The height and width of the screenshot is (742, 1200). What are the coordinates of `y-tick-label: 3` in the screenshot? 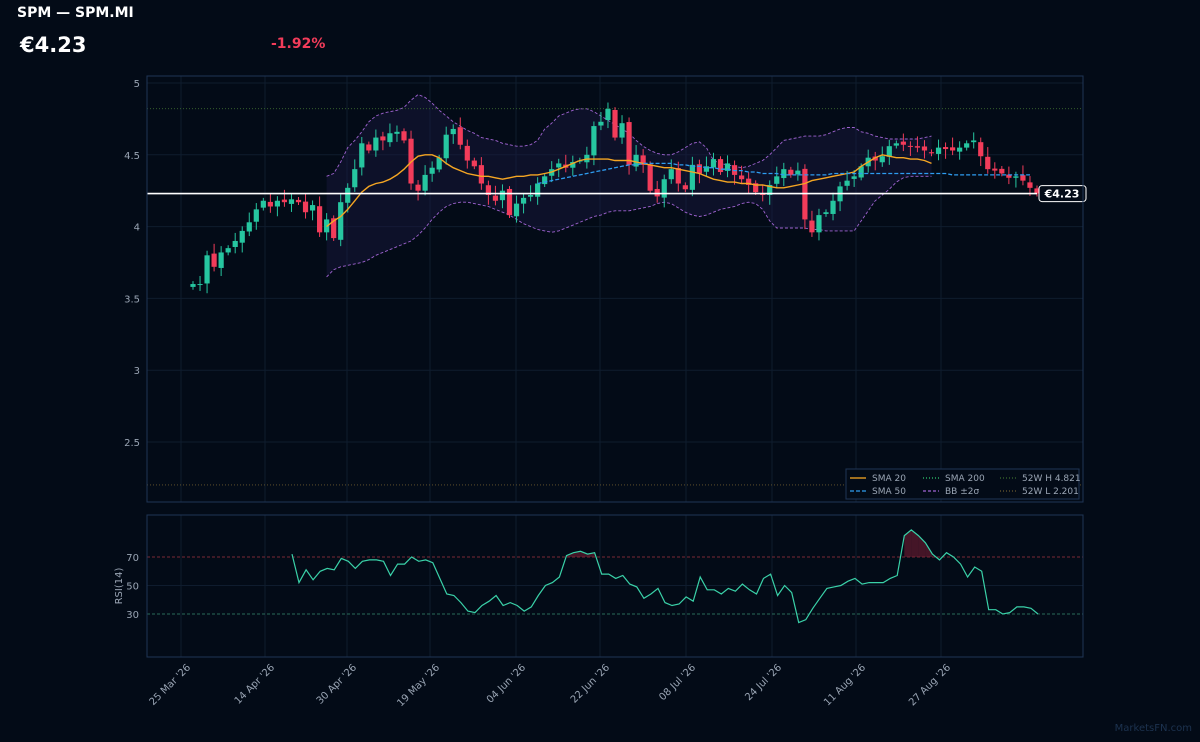 It's located at (137, 371).